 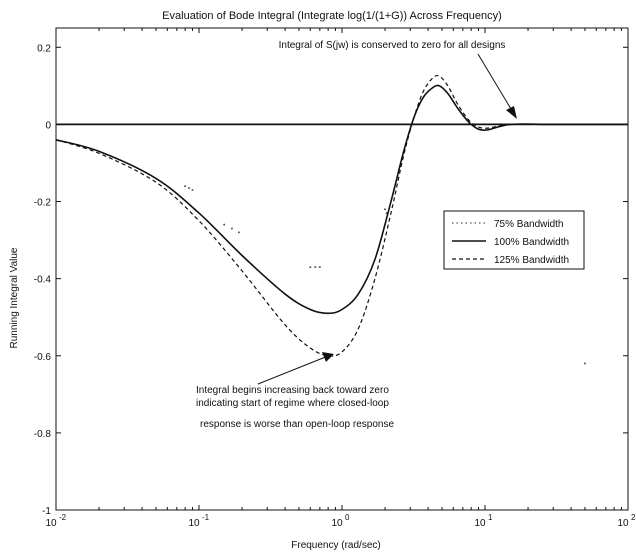 I want to click on annotation-regime-arrowhead, so click(x=328, y=357).